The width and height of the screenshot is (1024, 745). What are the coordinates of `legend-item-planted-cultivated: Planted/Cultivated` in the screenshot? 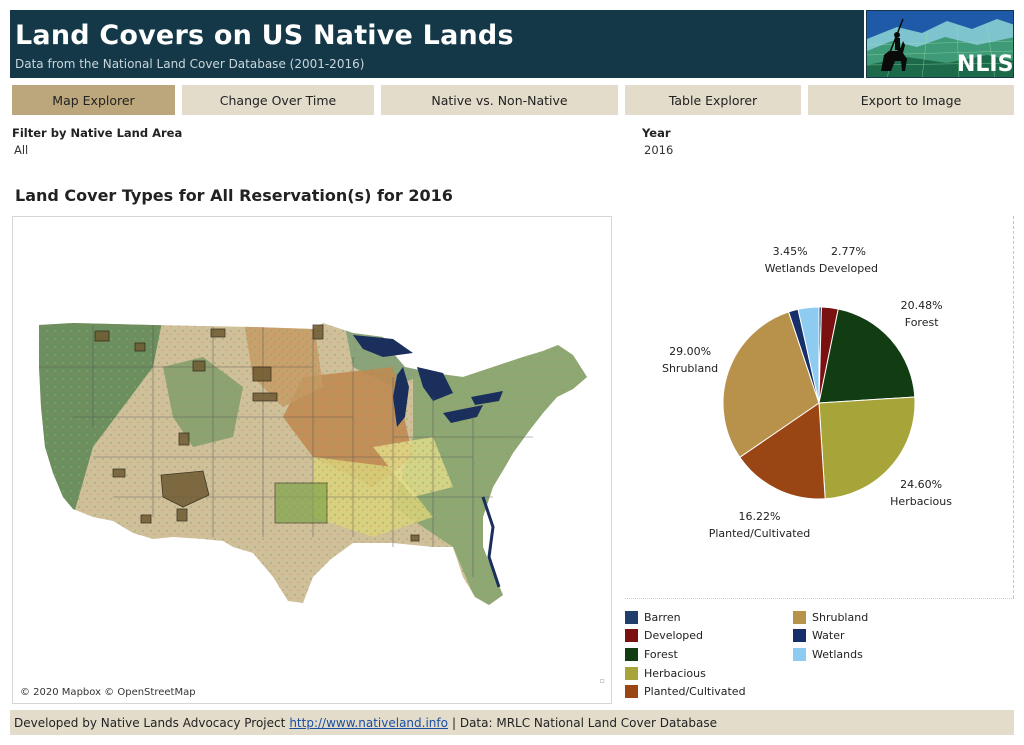 It's located at (685, 692).